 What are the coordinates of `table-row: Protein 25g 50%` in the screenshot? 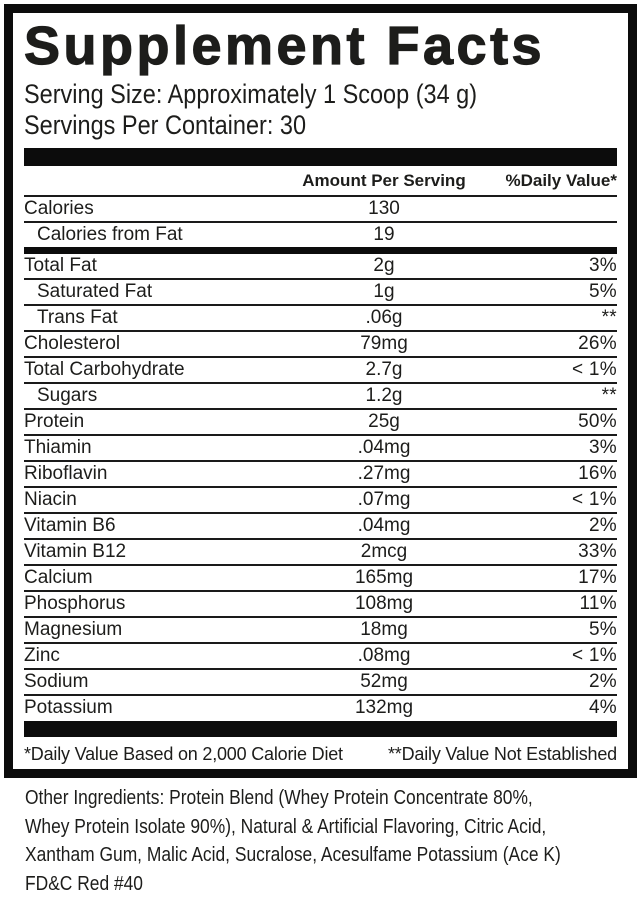 It's located at (320, 421).